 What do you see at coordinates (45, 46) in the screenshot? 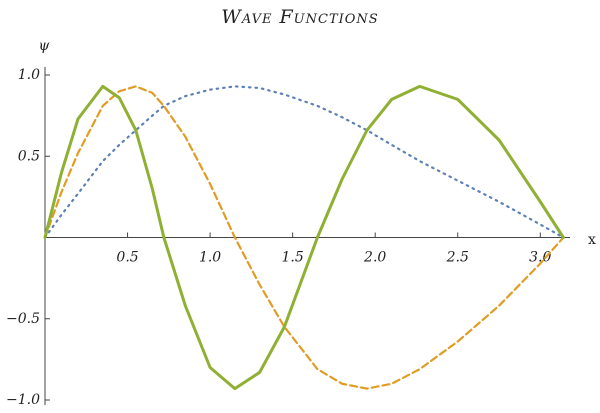
I see `y-axis-label: ψ` at bounding box center [45, 46].